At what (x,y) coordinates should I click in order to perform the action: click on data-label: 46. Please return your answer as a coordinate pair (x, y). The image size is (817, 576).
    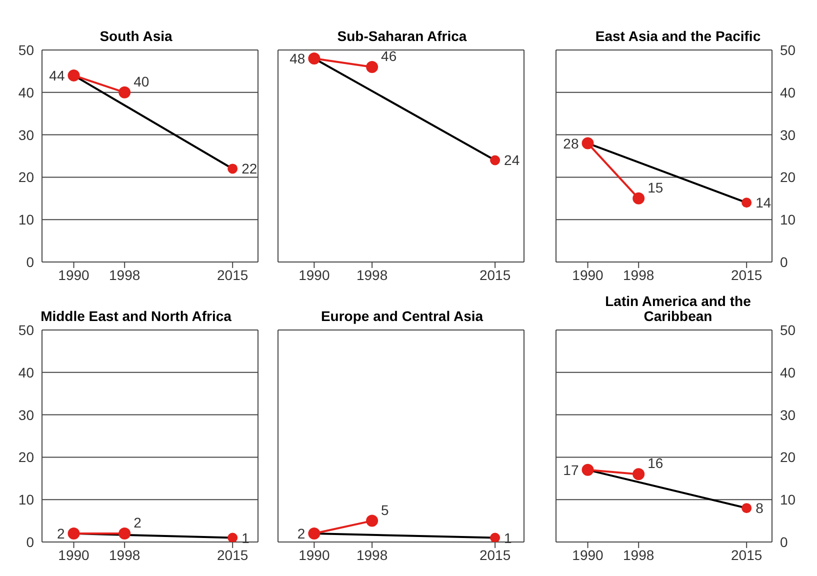
    Looking at the image, I should click on (389, 56).